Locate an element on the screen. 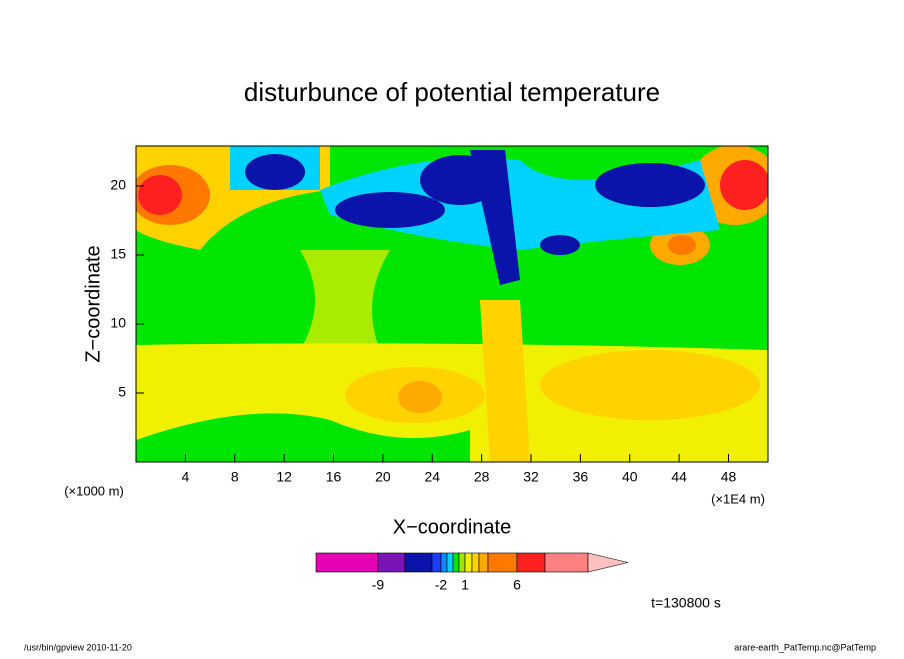 The image size is (904, 659). y-tick-label: 15 is located at coordinates (118, 254).